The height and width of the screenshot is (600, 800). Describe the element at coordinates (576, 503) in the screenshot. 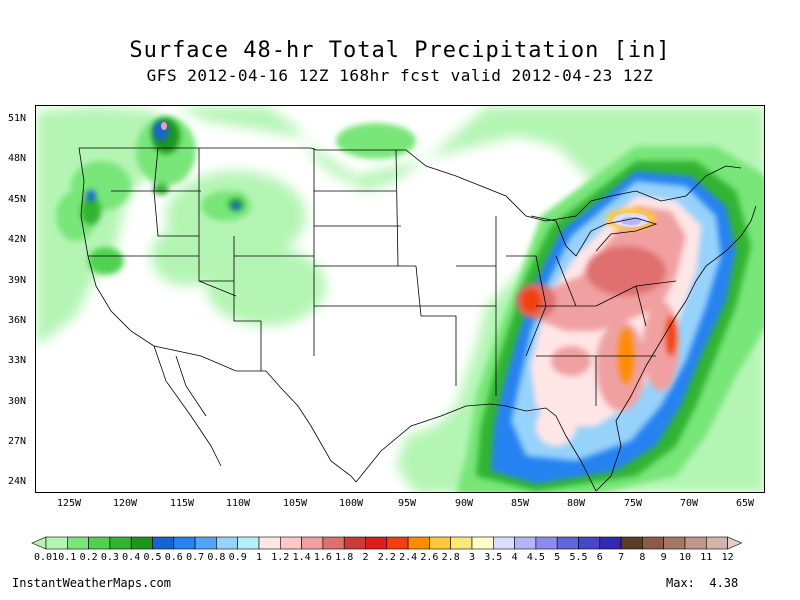

I see `lon-label-80w: 80W` at that location.